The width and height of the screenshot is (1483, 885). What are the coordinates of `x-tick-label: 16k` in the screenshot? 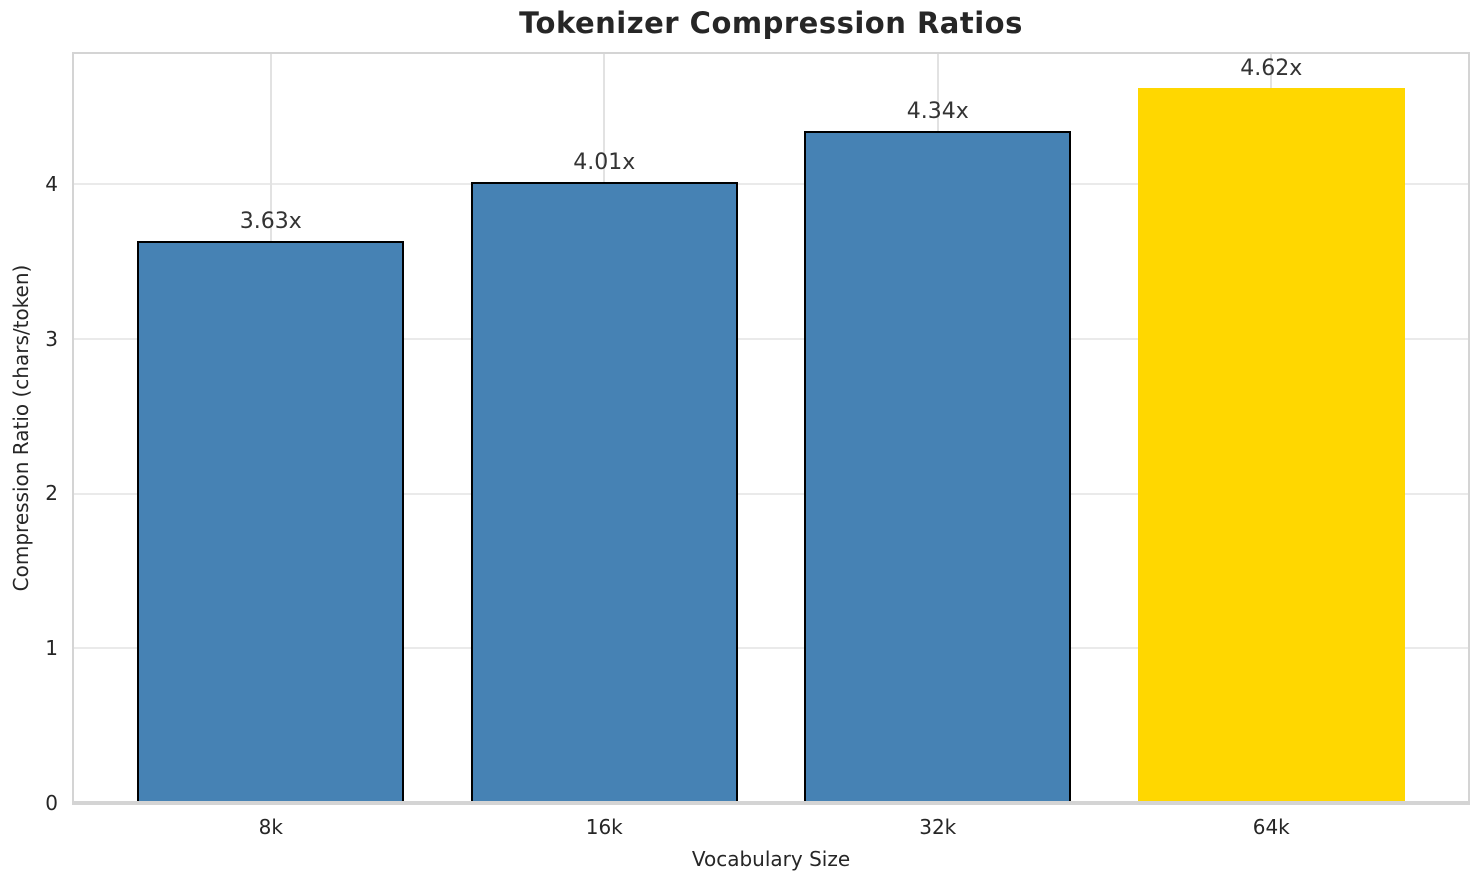 It's located at (604, 827).